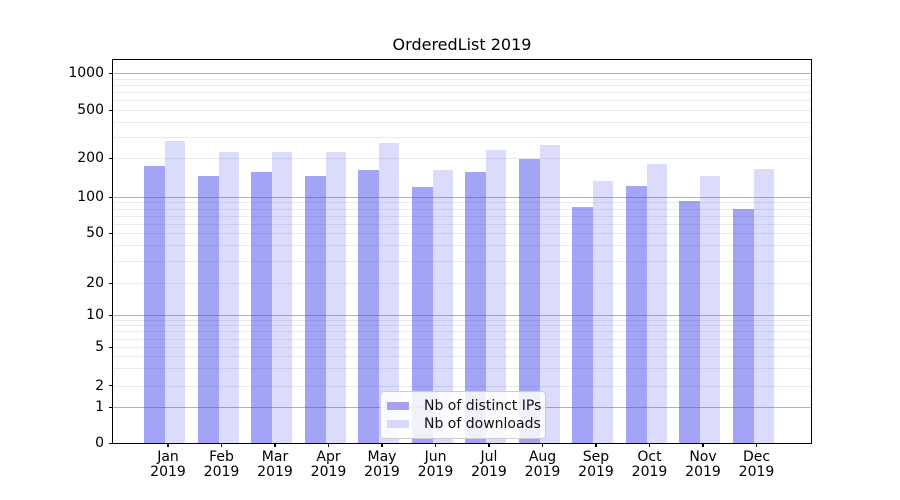 The height and width of the screenshot is (500, 900). Describe the element at coordinates (99, 385) in the screenshot. I see `y-tick-label: 2` at that location.